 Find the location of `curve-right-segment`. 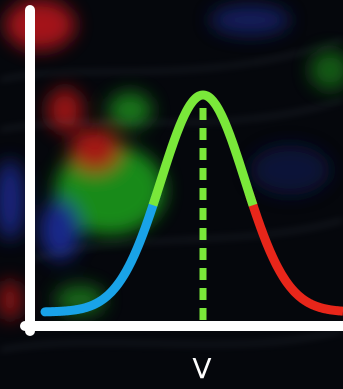

curve-right-segment is located at coordinates (293, 253).